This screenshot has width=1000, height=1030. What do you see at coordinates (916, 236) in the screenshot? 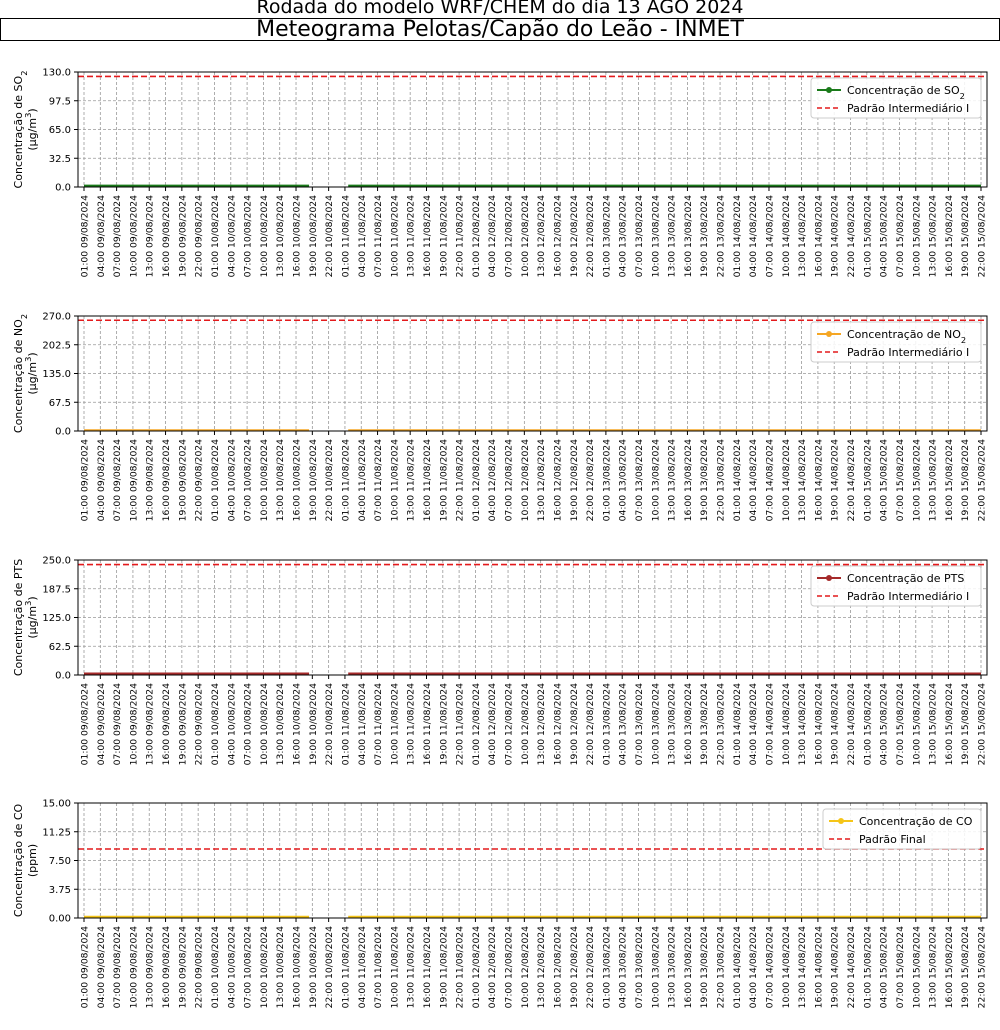
I see `xtick-label: 10:00 15/08/2024` at bounding box center [916, 236].